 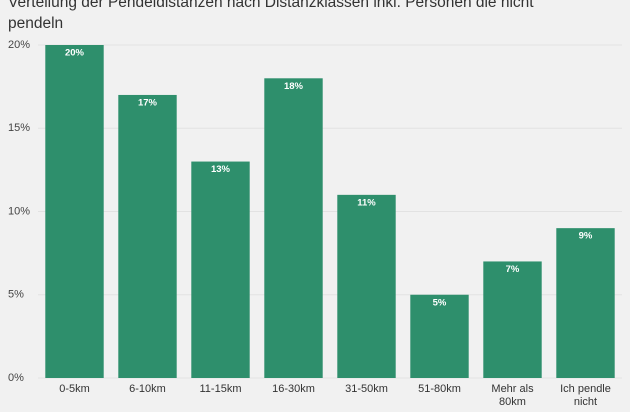 I want to click on x-tick-label-box: 11-15km, so click(x=220, y=389).